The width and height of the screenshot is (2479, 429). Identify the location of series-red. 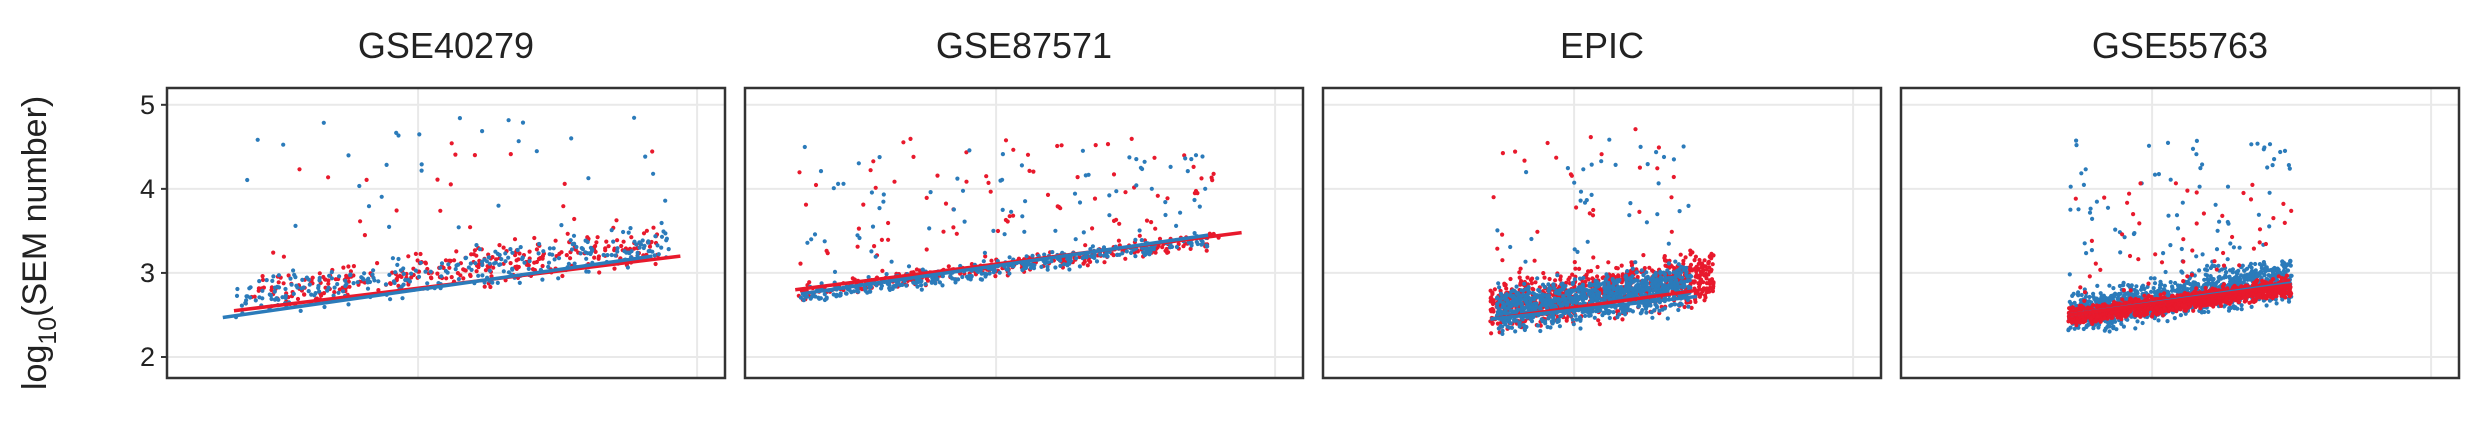
(2180, 254).